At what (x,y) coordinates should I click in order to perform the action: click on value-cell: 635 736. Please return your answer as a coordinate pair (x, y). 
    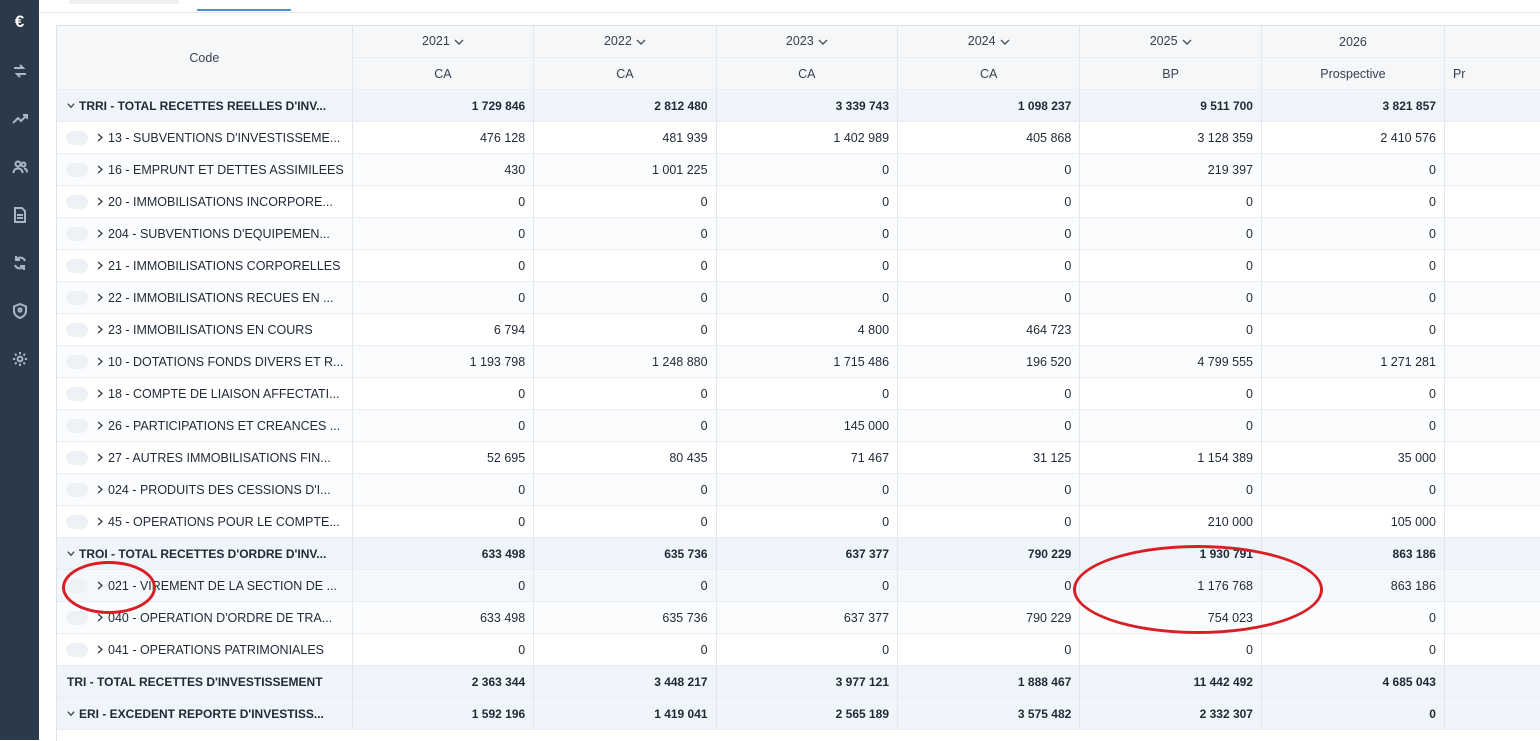
    Looking at the image, I should click on (625, 553).